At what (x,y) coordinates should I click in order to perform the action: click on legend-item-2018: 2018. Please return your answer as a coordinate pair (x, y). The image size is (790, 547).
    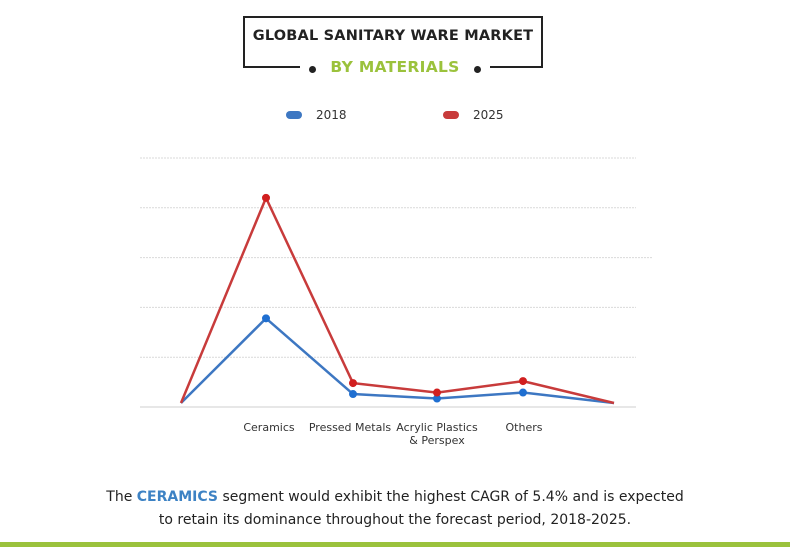
    Looking at the image, I should click on (316, 115).